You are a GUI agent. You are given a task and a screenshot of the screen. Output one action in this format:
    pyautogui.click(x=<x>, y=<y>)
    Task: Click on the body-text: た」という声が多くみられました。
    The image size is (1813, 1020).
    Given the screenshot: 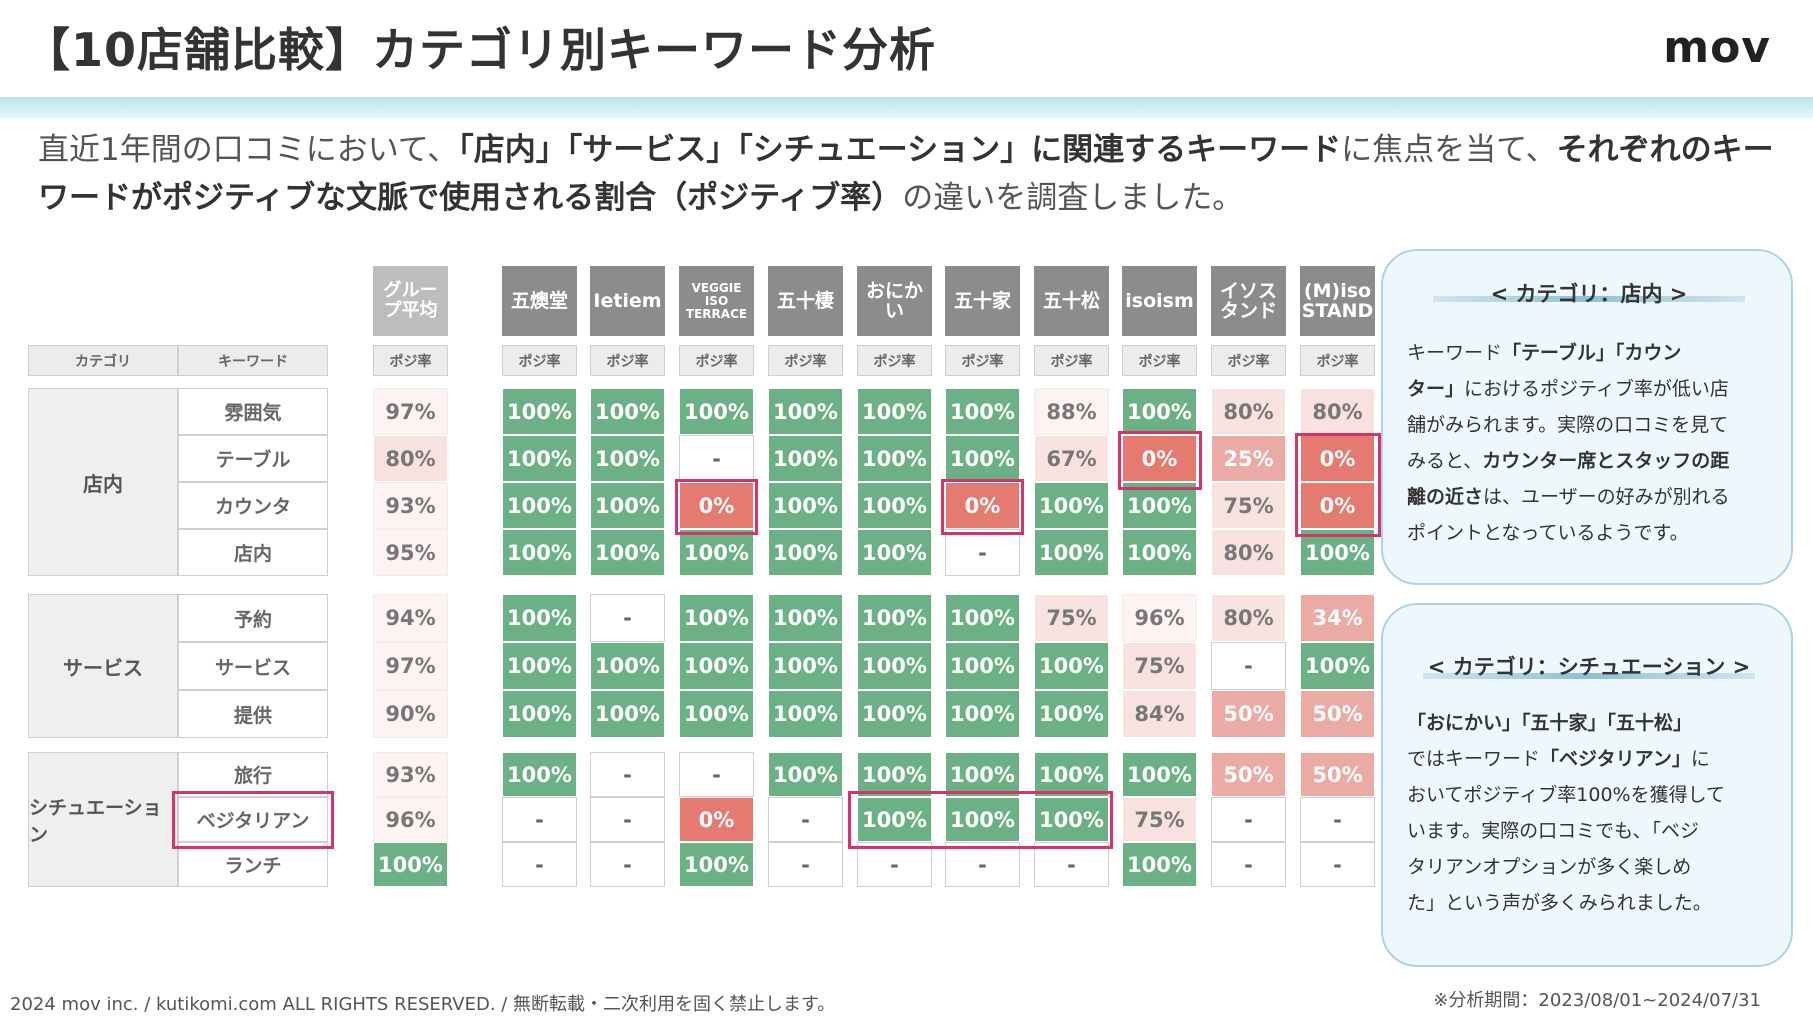 What is the action you would take?
    pyautogui.click(x=1559, y=903)
    